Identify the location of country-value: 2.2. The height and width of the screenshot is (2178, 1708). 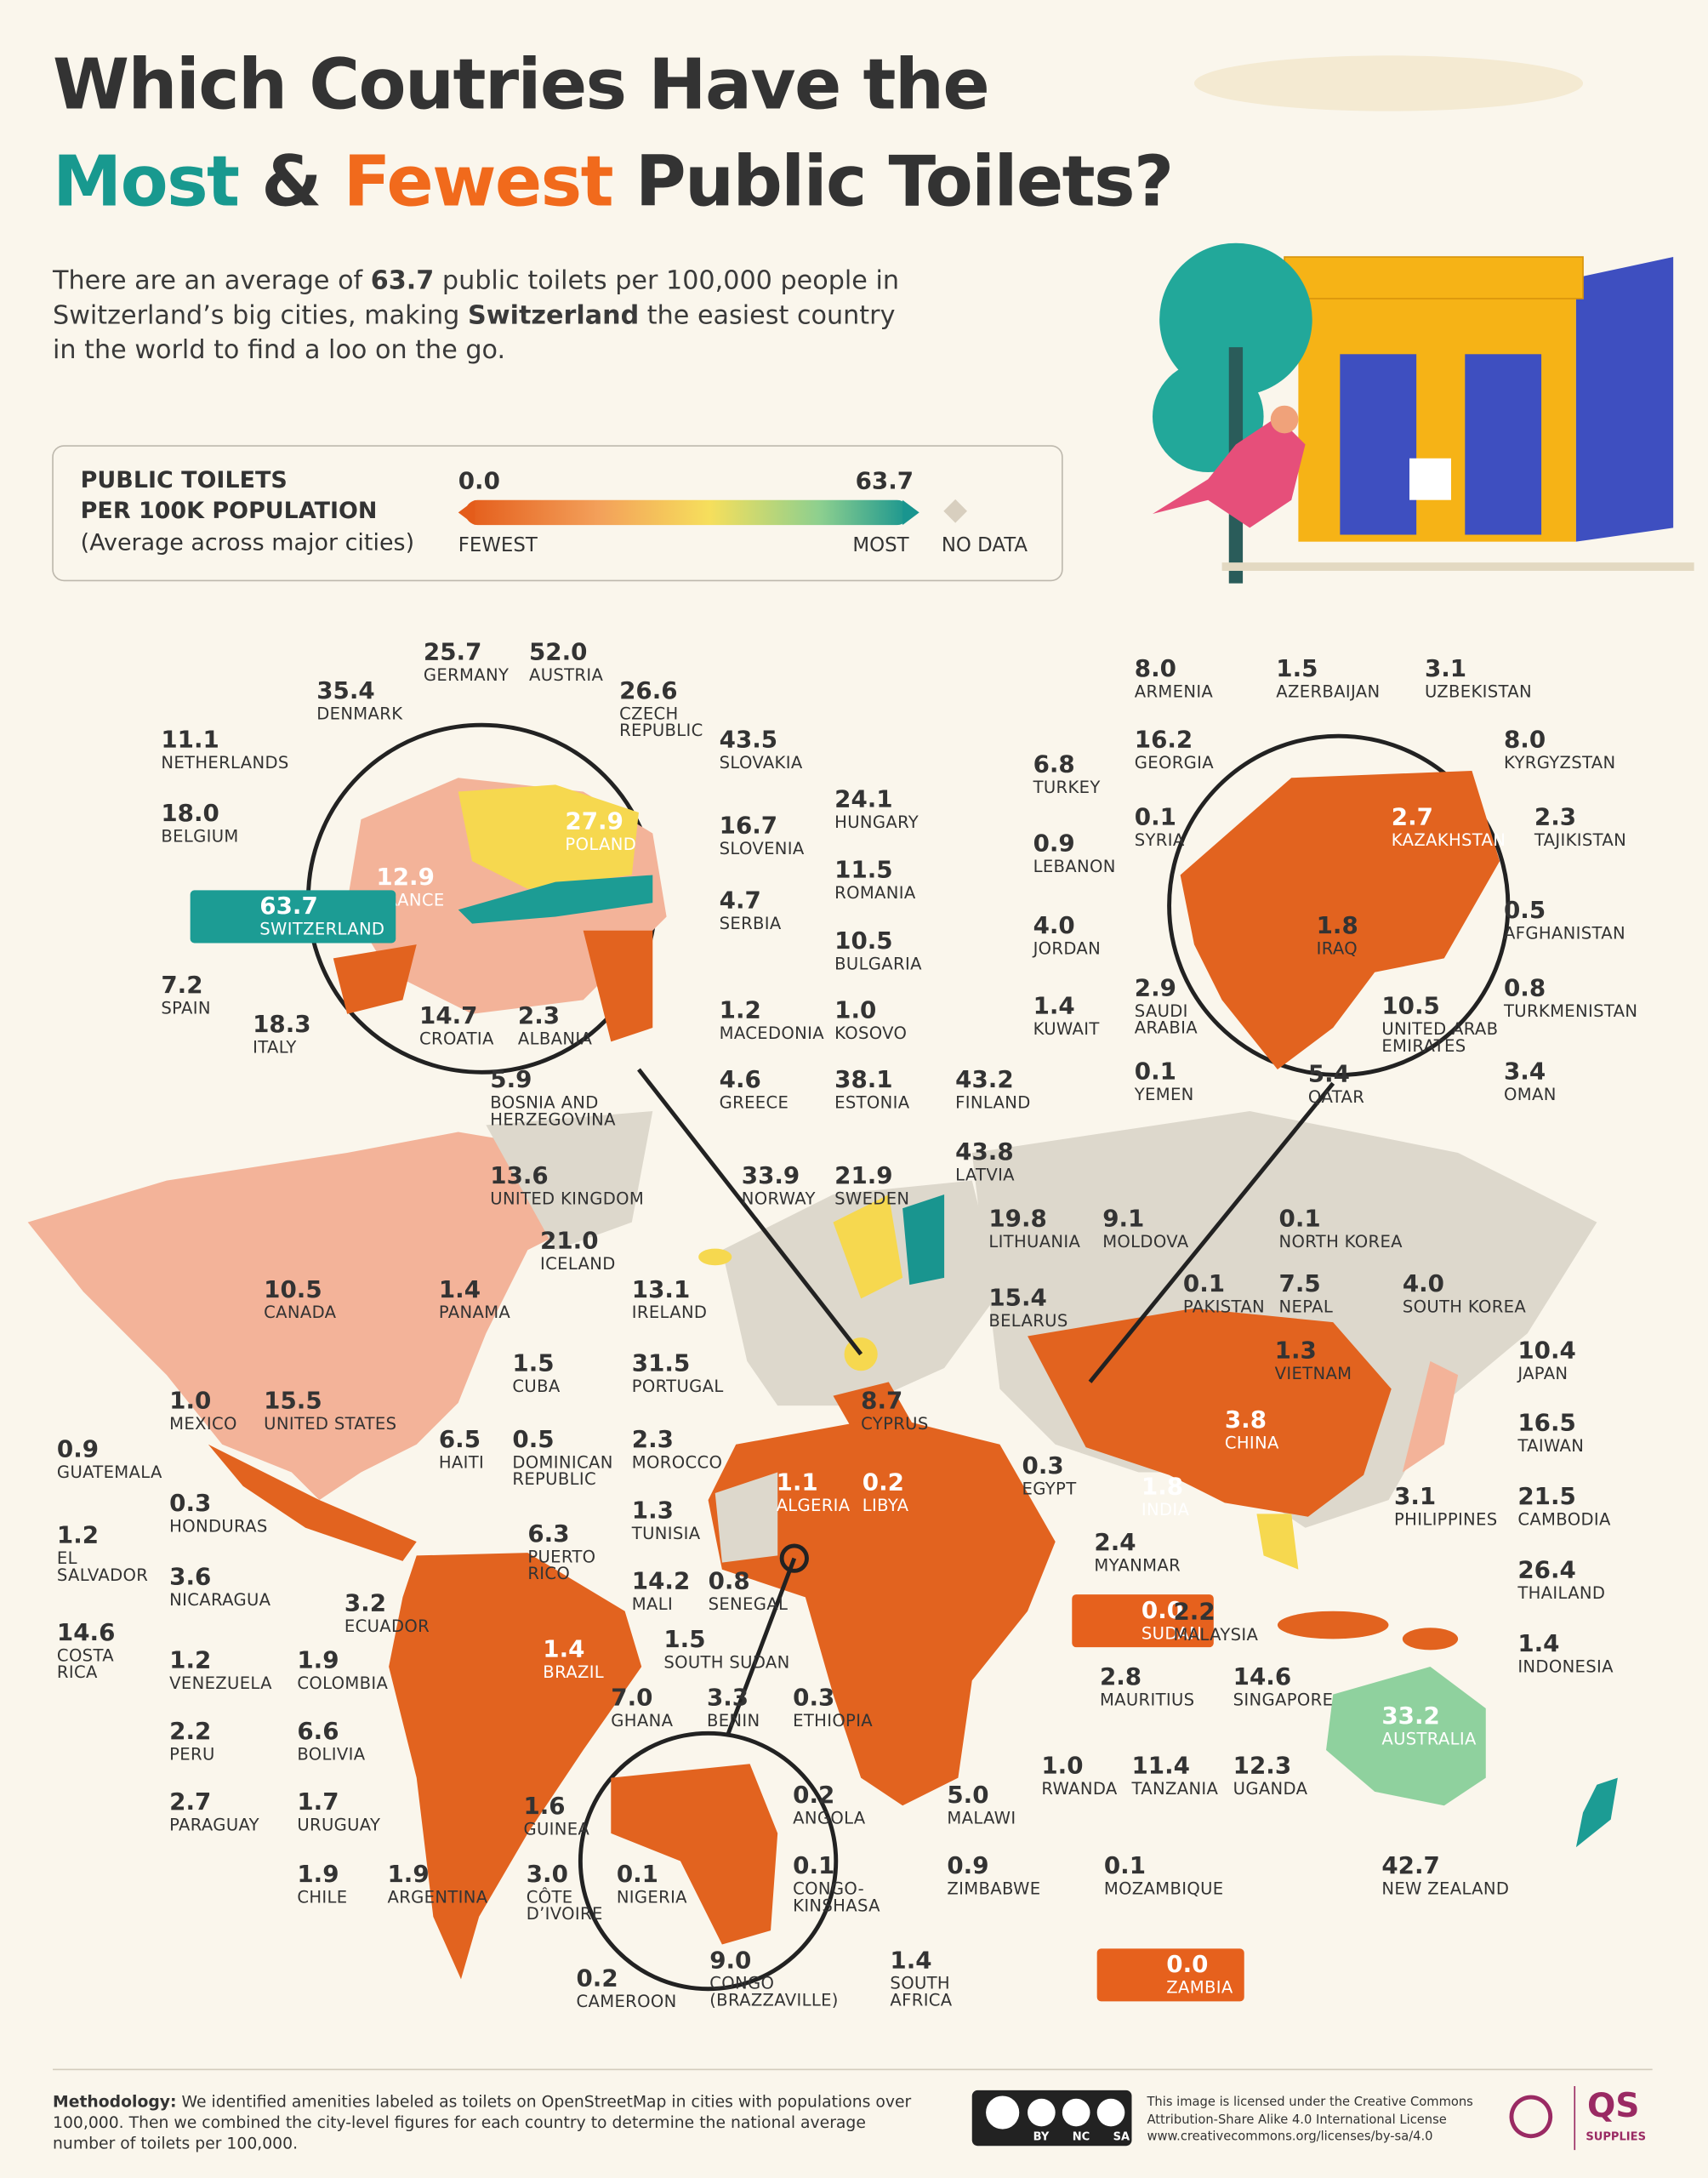
(1194, 1613).